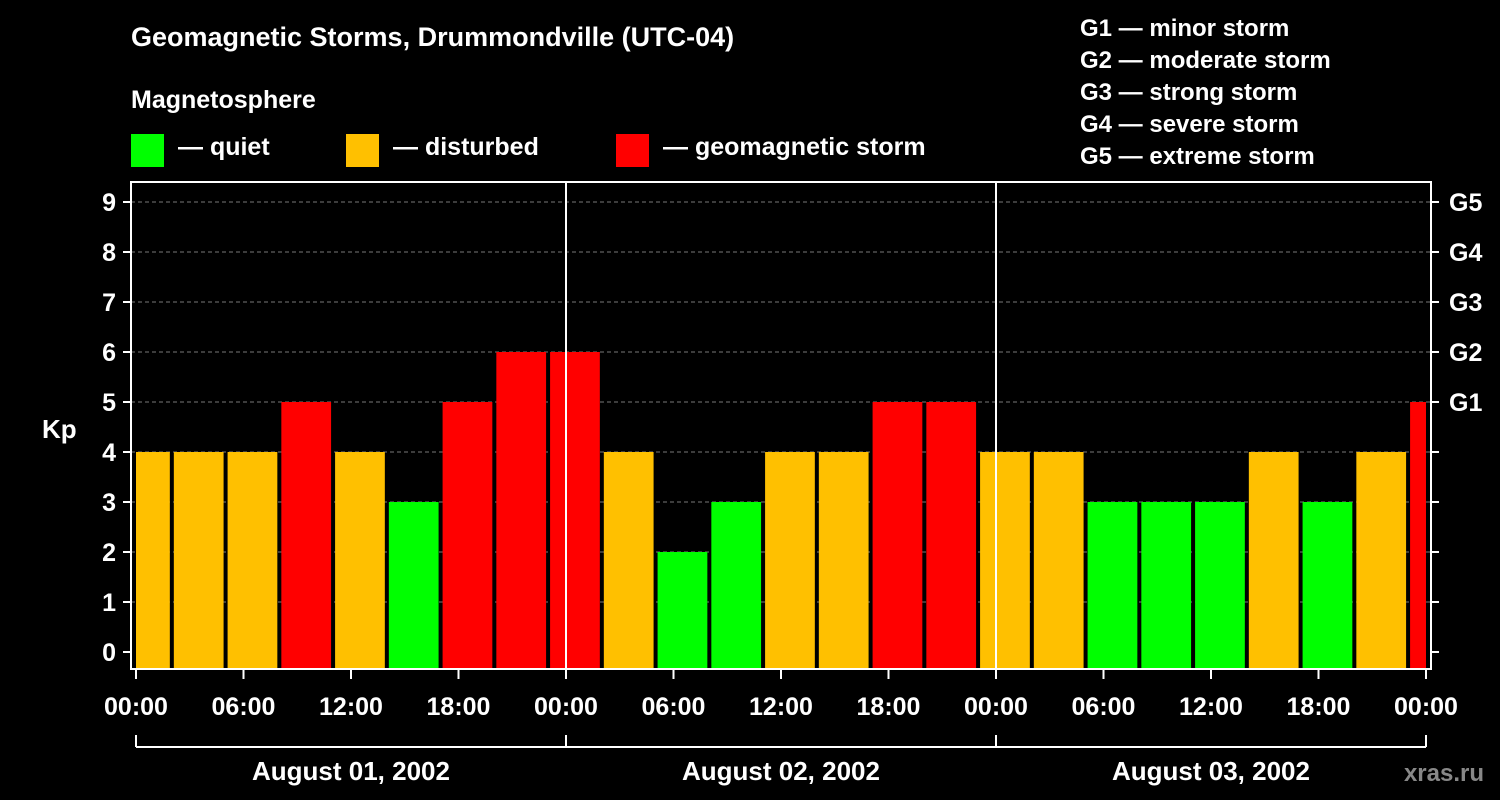  Describe the element at coordinates (109, 553) in the screenshot. I see `y-tick-label-2: 2` at that location.